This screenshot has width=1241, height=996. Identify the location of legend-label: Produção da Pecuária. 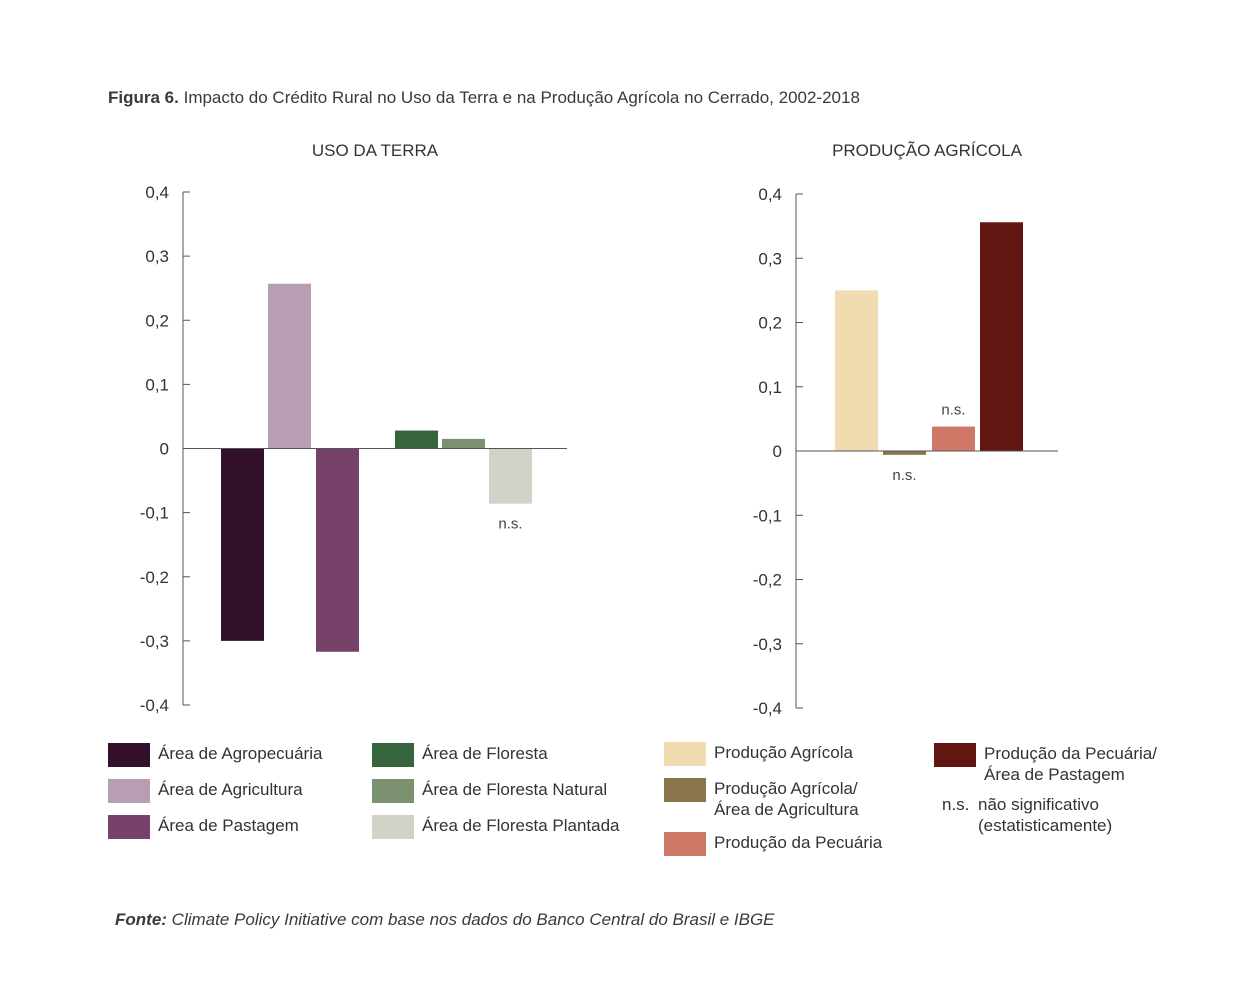
(798, 842).